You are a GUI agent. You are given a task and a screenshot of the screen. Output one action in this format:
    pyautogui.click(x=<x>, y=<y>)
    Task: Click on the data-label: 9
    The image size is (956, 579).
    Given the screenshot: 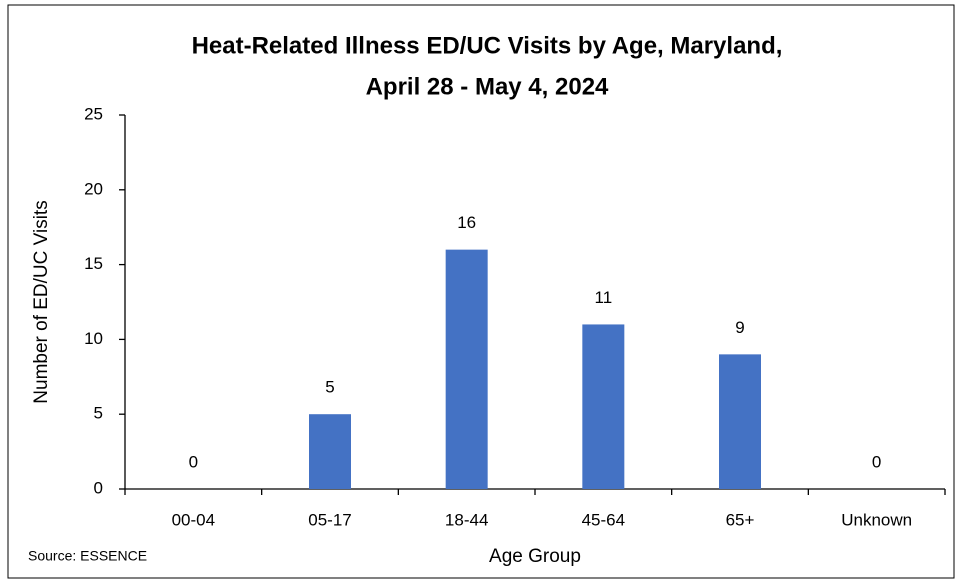 What is the action you would take?
    pyautogui.click(x=739, y=327)
    